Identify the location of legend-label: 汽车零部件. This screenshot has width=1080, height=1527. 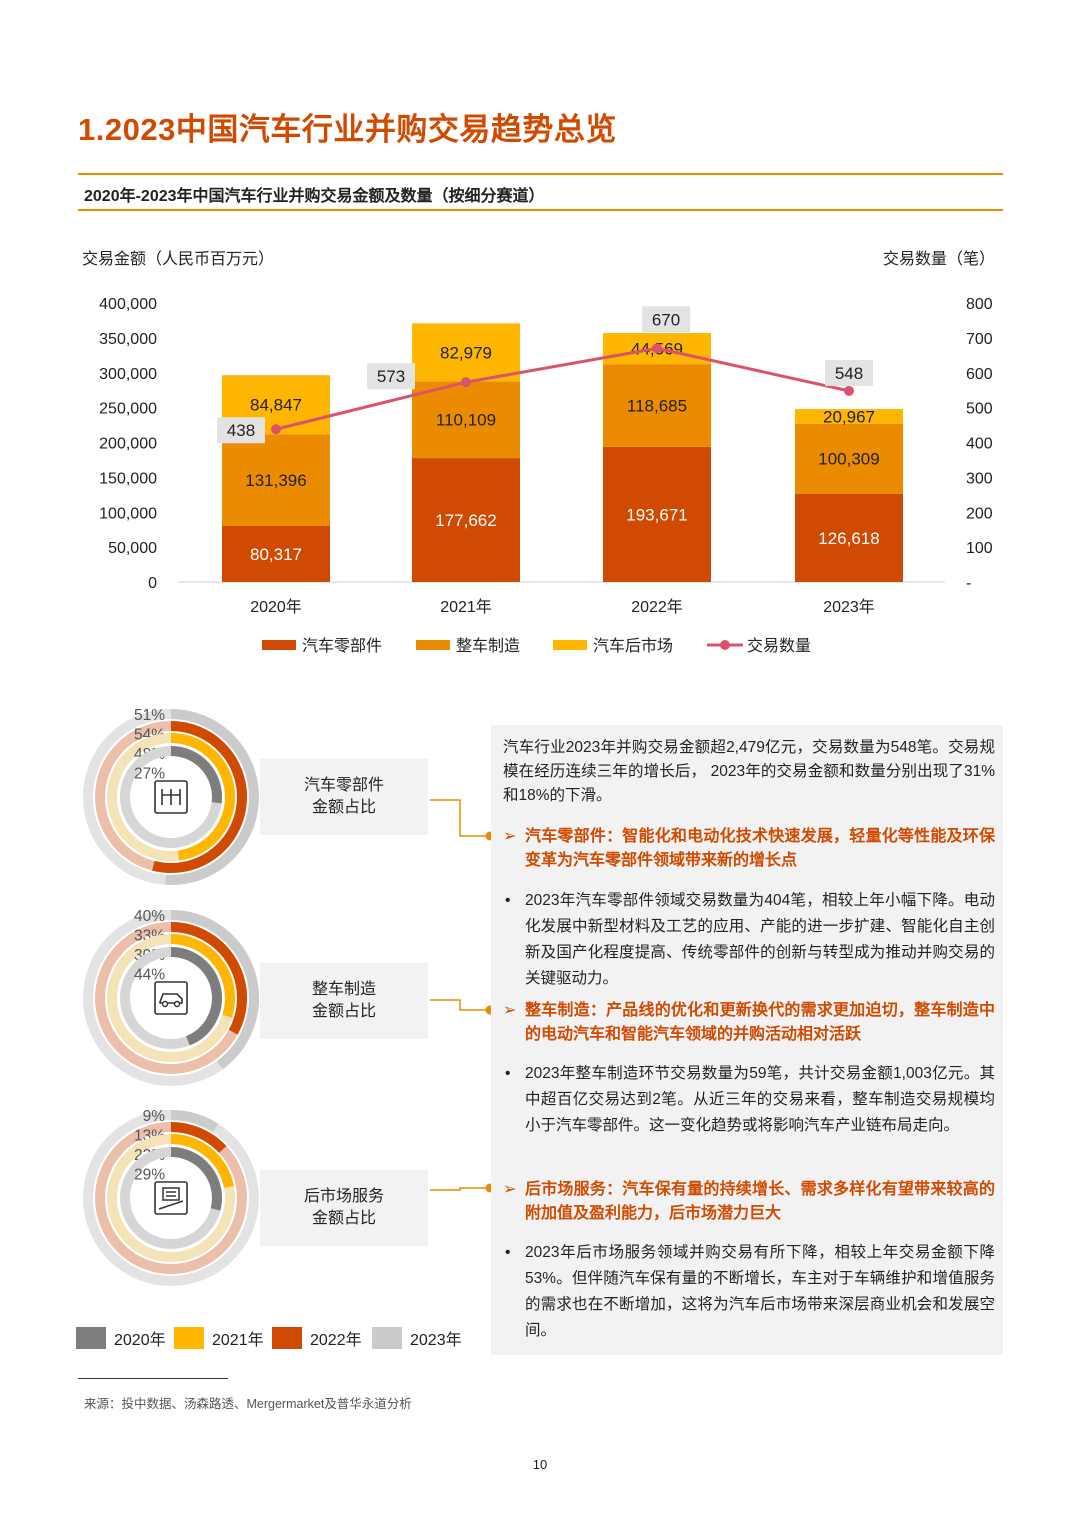
(342, 646).